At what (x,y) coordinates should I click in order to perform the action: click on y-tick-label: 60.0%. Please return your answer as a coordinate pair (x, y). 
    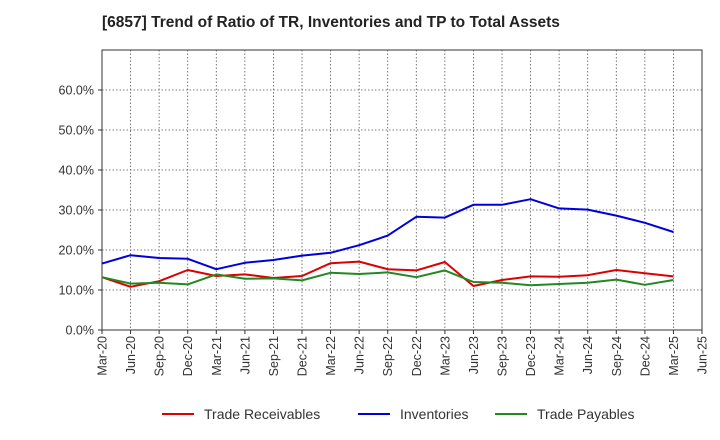
    Looking at the image, I should click on (76, 91).